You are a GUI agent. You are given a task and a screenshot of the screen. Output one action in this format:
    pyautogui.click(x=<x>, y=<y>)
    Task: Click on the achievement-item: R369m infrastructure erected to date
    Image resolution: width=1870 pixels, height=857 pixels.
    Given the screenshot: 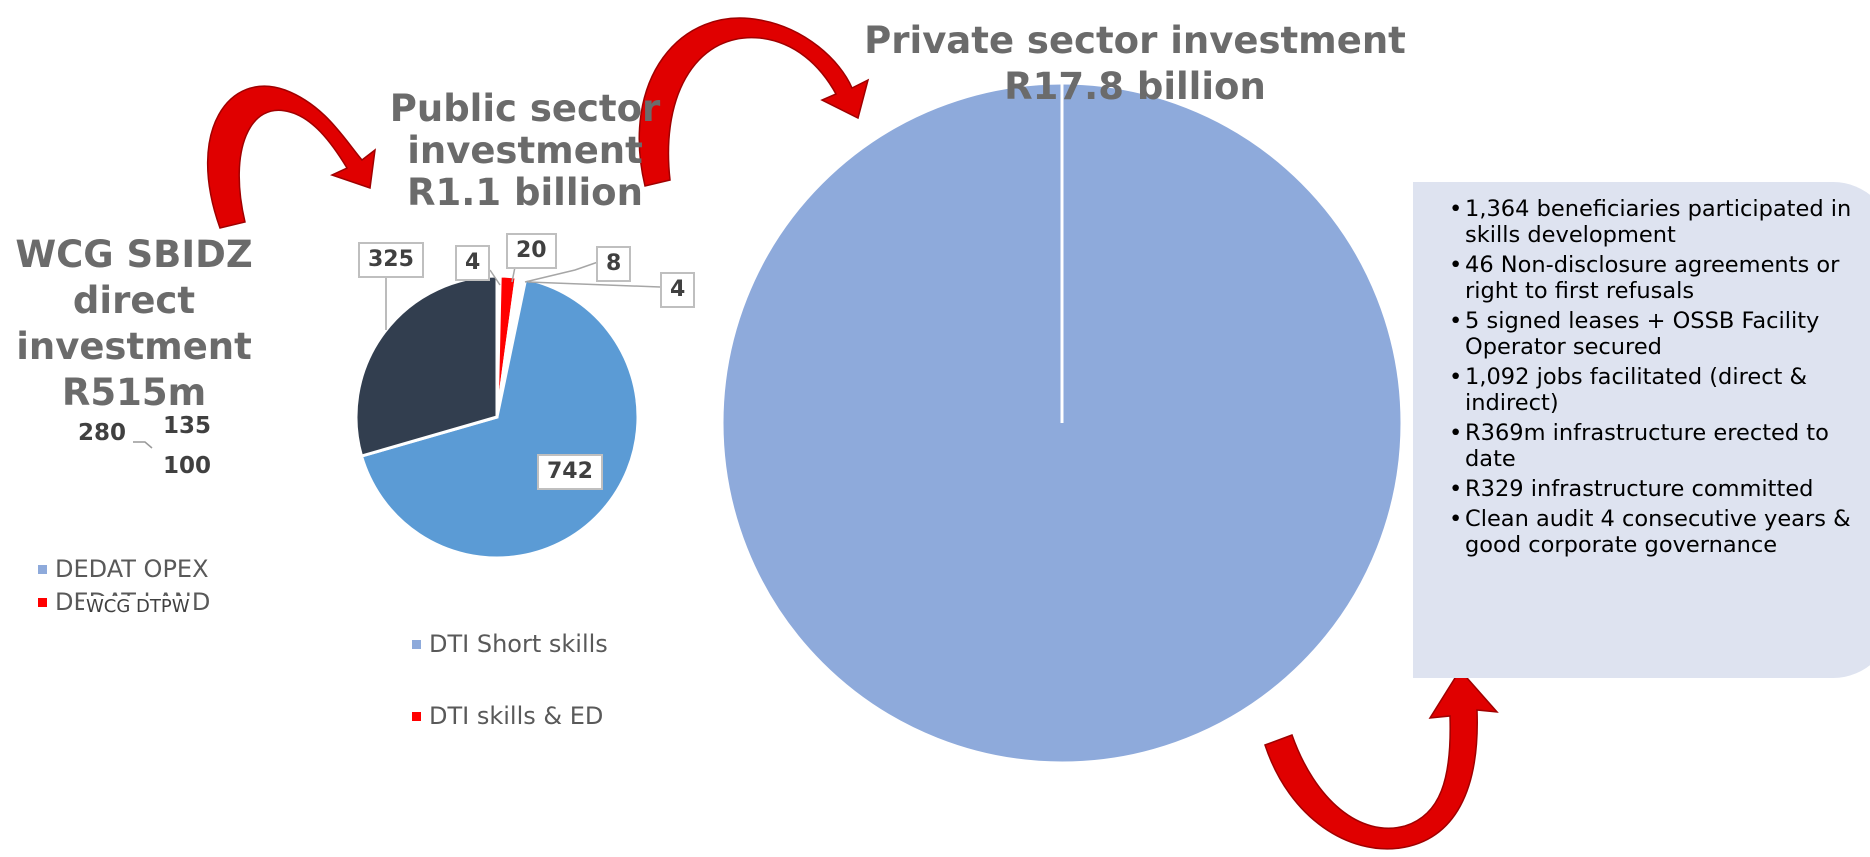 What is the action you would take?
    pyautogui.click(x=1651, y=446)
    